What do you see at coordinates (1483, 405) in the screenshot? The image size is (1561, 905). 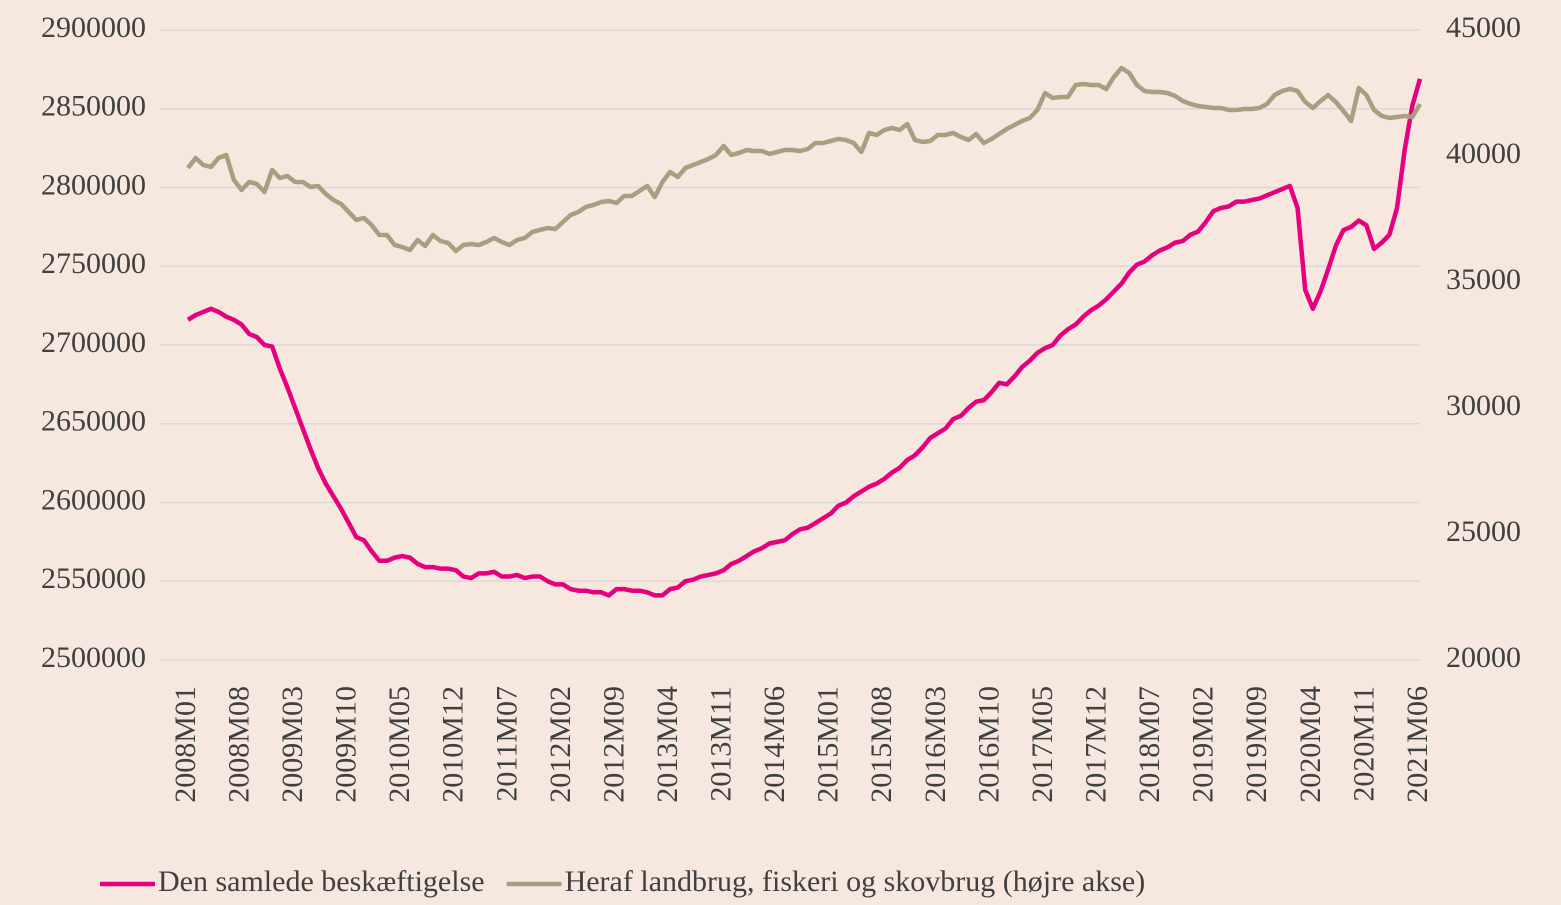 I see `y2-tick-label: 30000` at bounding box center [1483, 405].